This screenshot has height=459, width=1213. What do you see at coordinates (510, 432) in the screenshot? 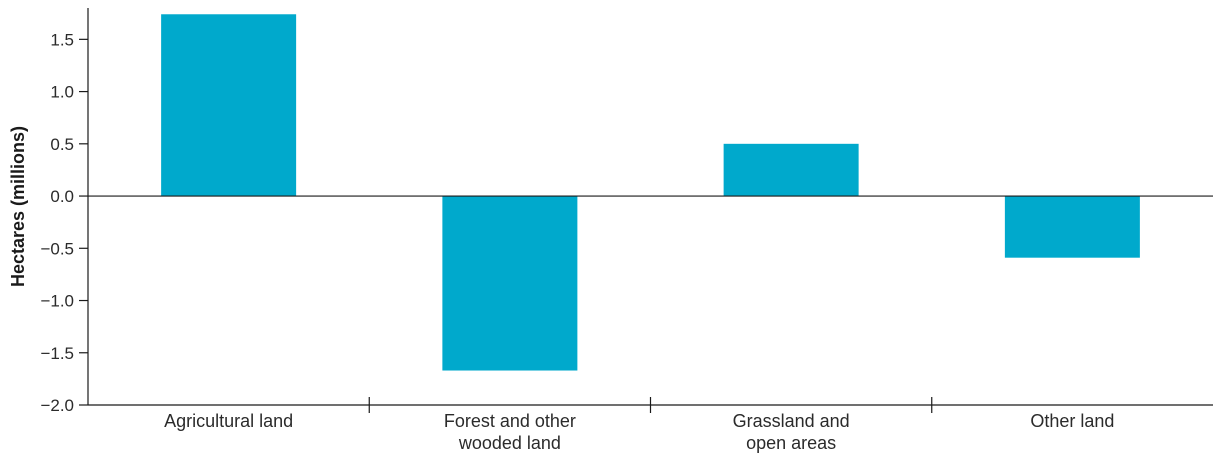
I see `x-category-label: Forest and other wooded land` at bounding box center [510, 432].